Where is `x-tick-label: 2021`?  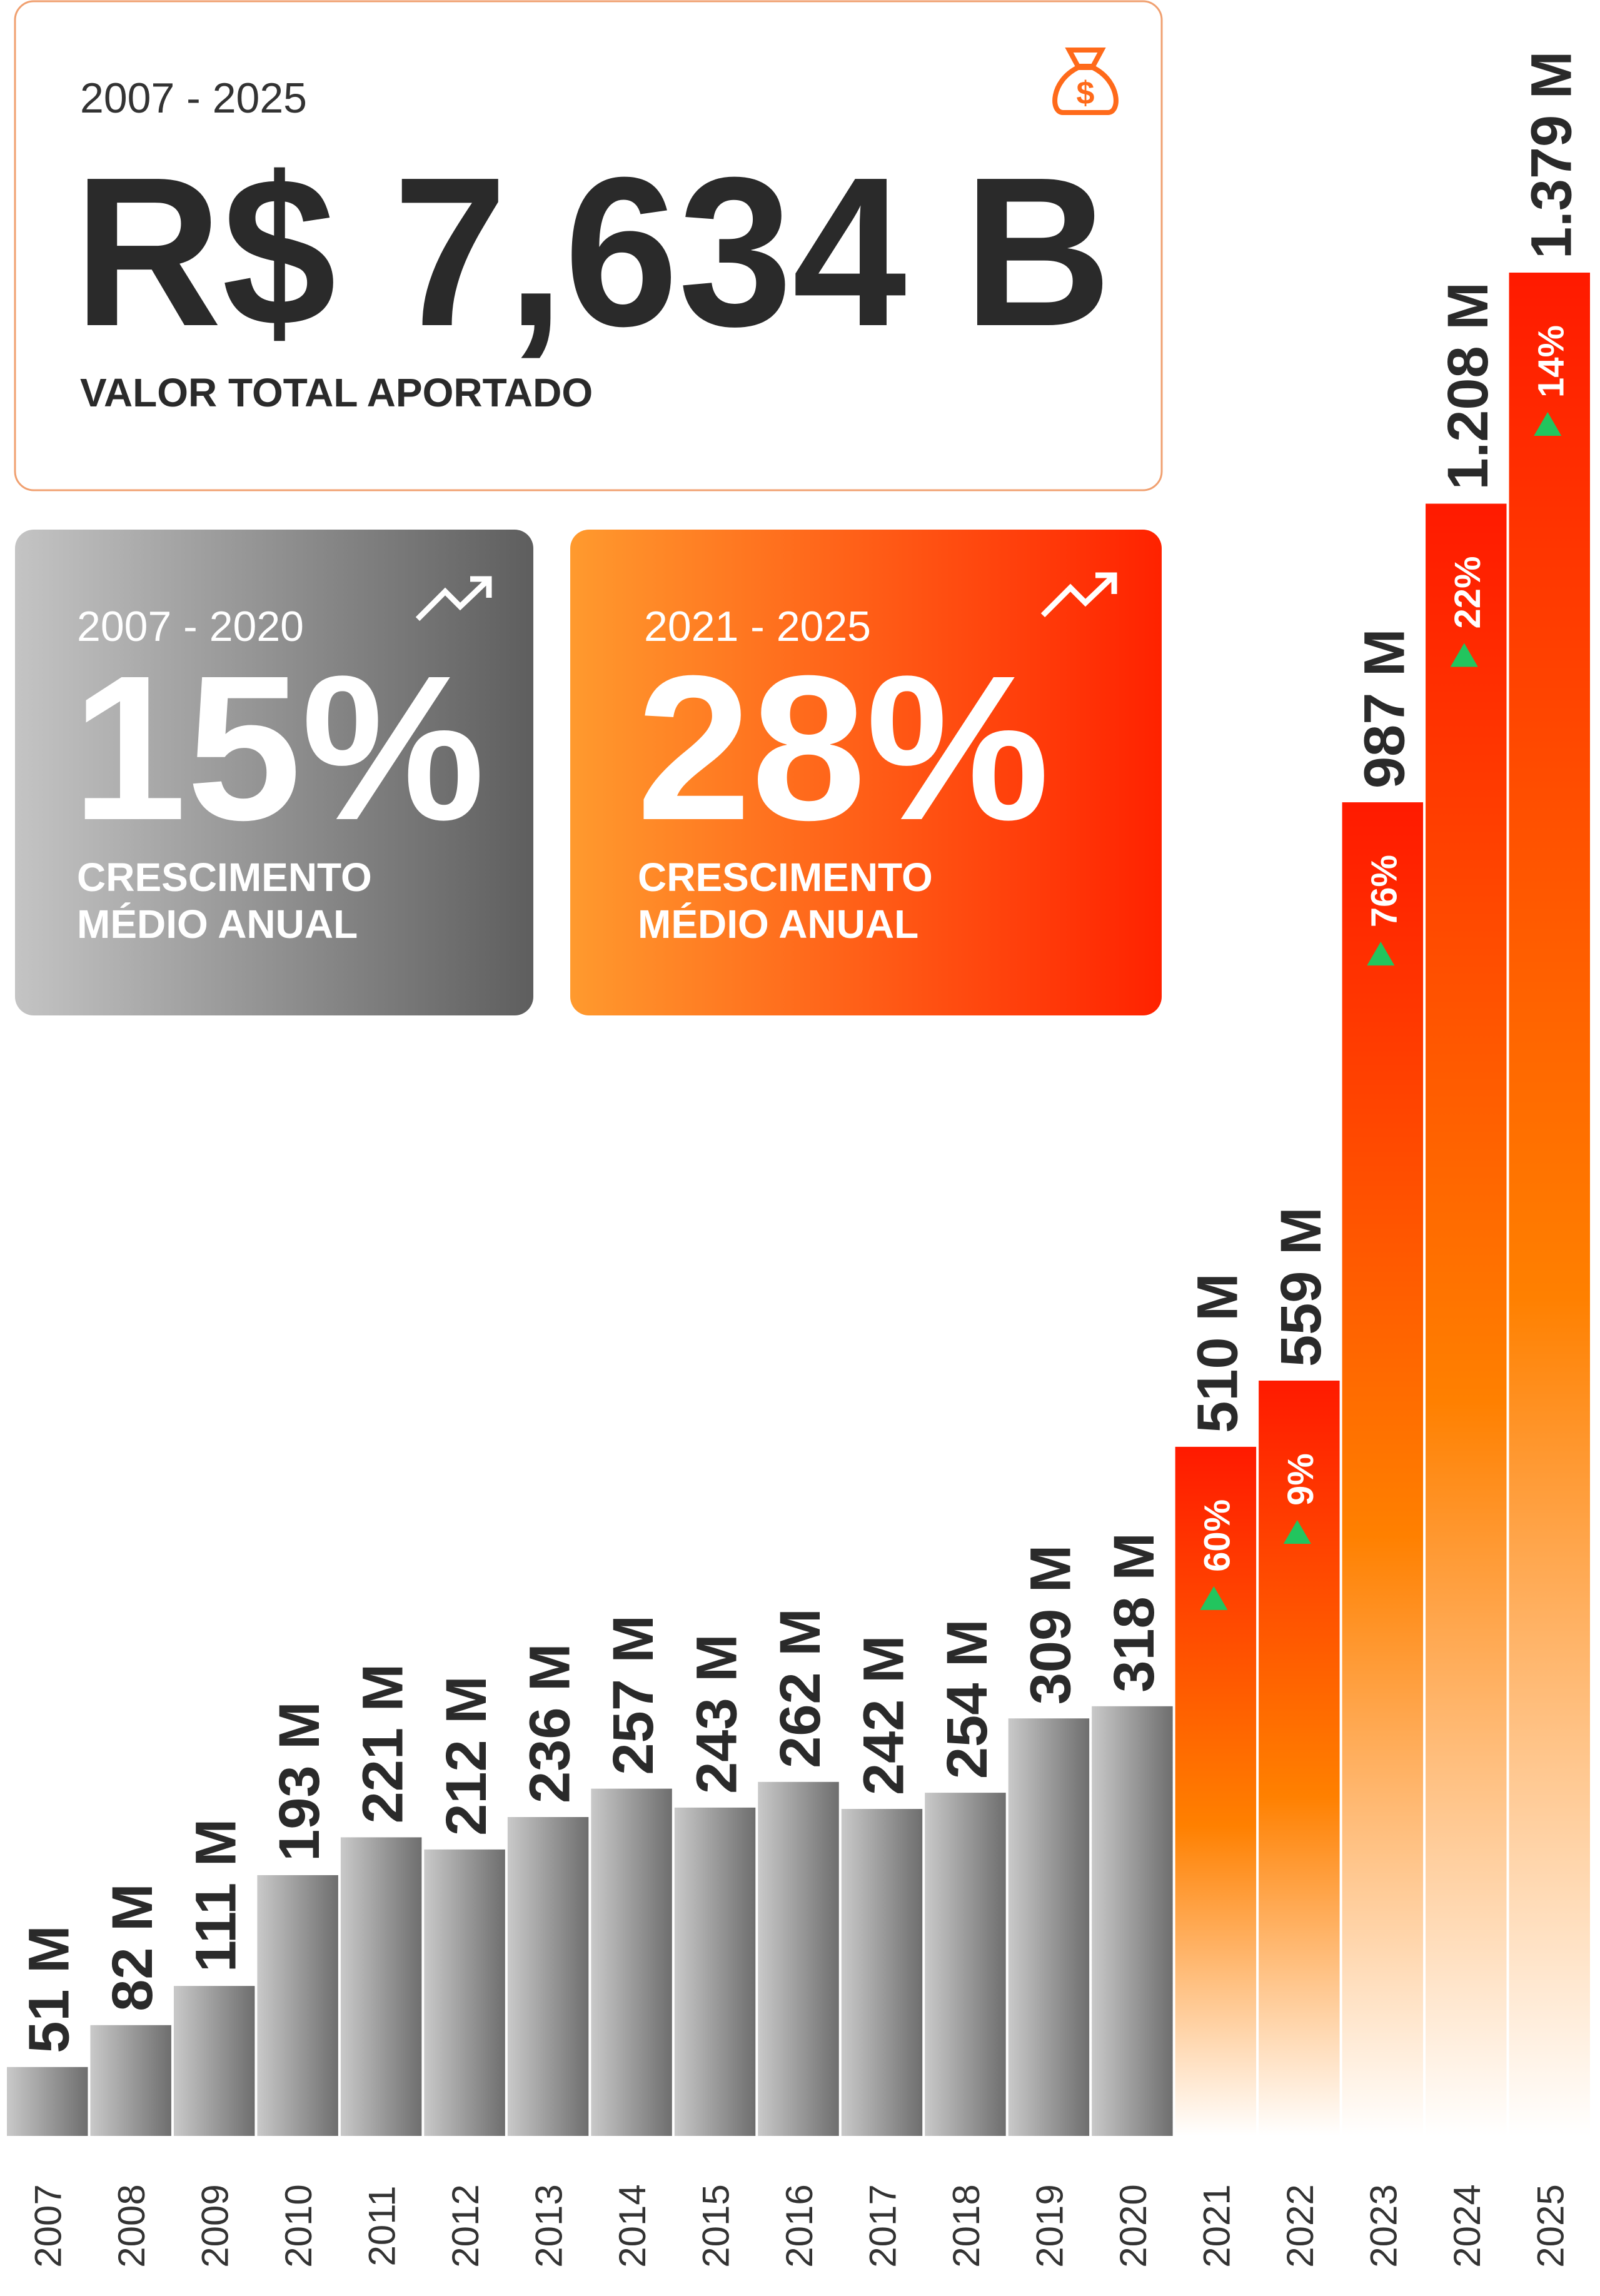
x-tick-label: 2021 is located at coordinates (1216, 2225).